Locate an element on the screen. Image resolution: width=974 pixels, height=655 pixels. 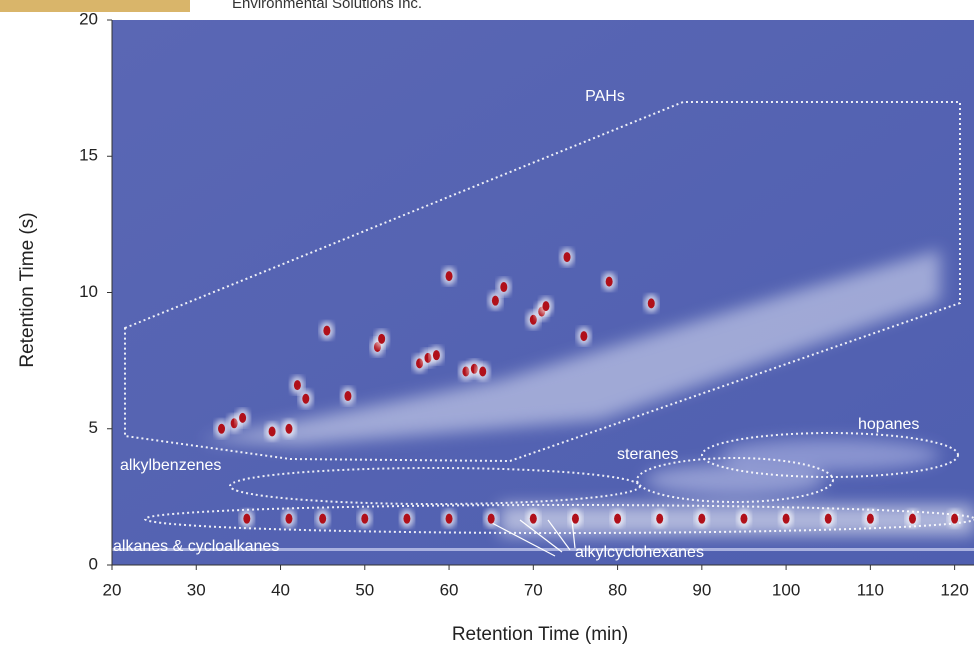
x-tick-label: 90 is located at coordinates (701, 589).